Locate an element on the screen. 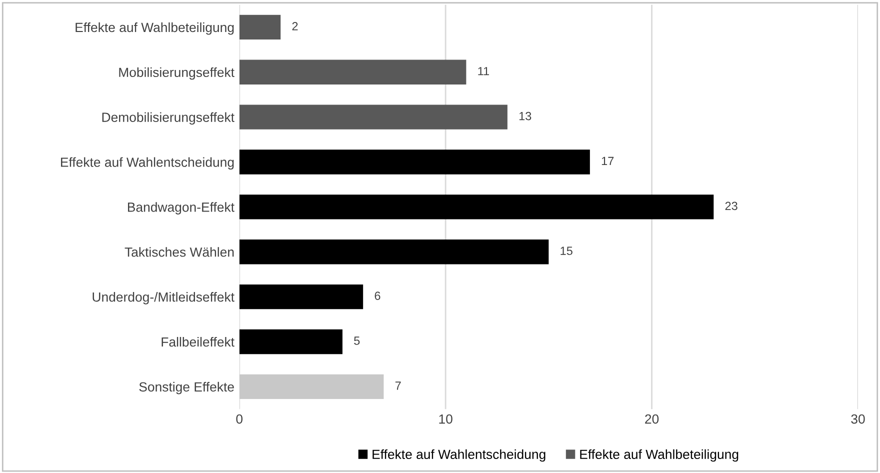 This screenshot has width=880, height=473. y-tick-label: Demobilisierungseffekt is located at coordinates (168, 118).